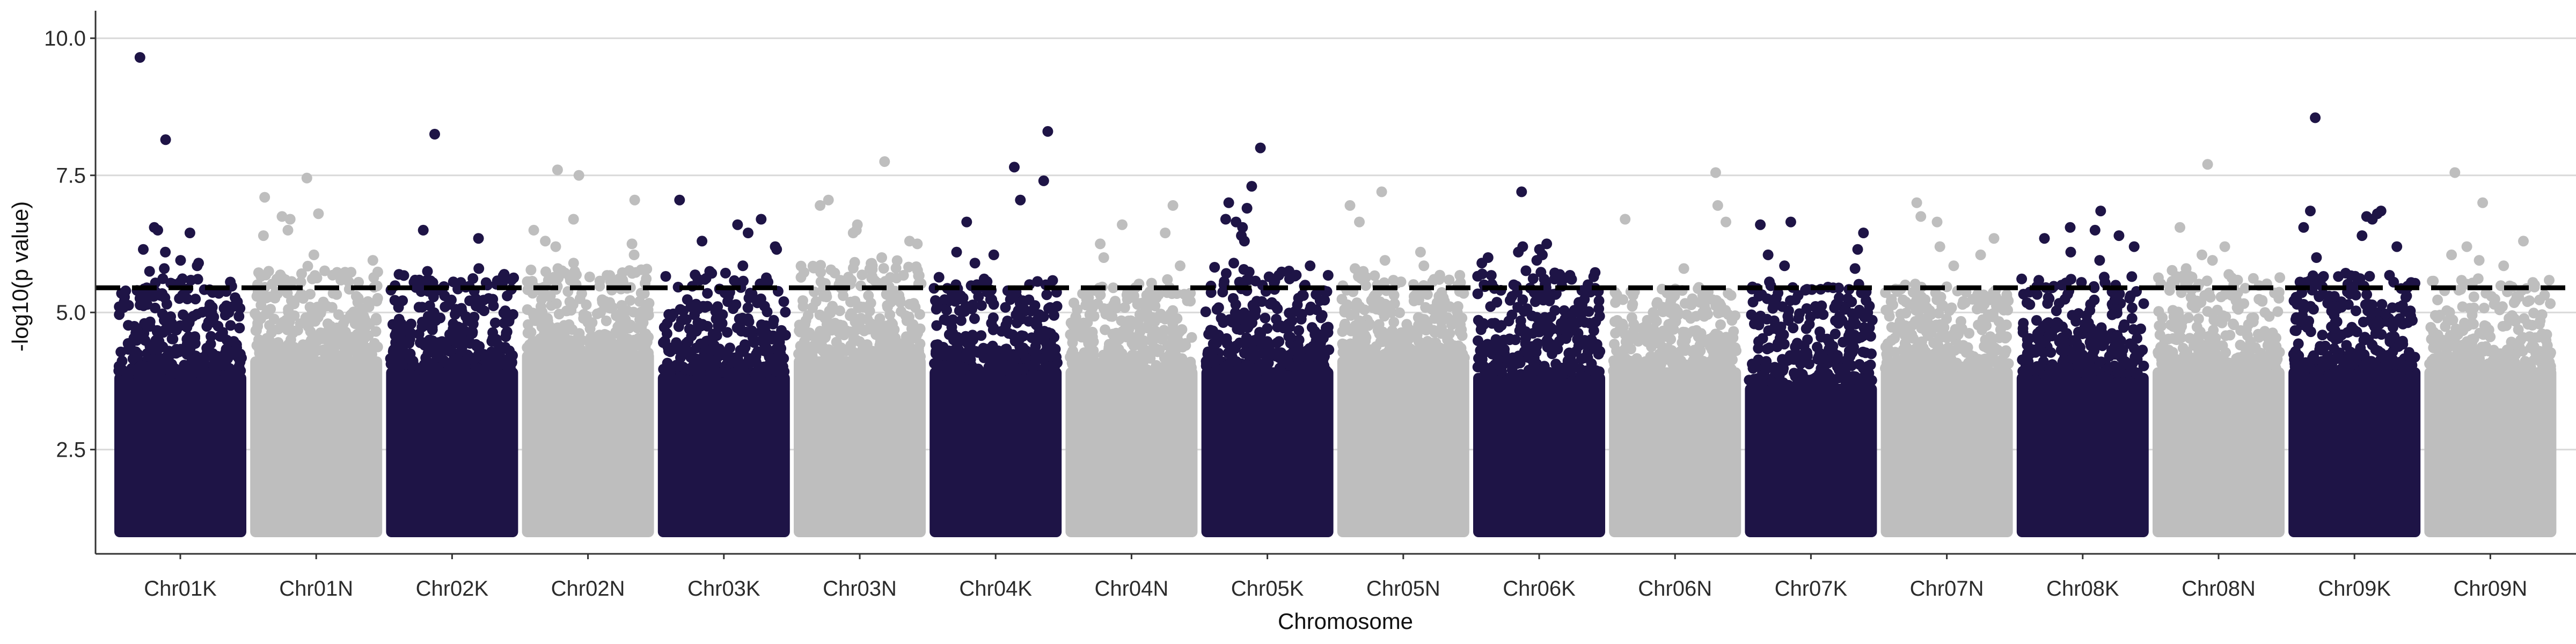  What do you see at coordinates (452, 333) in the screenshot?
I see `chromosome-chr02k` at bounding box center [452, 333].